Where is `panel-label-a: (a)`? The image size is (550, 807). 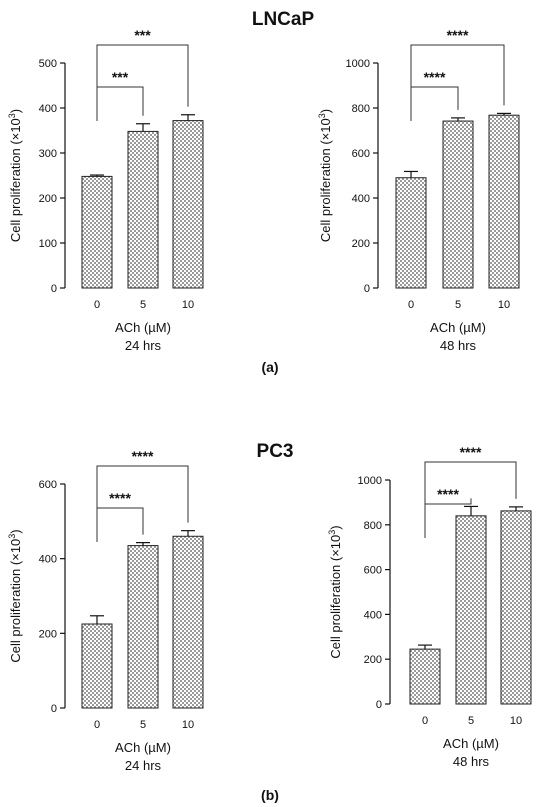
panel-label-a: (a) is located at coordinates (269, 367).